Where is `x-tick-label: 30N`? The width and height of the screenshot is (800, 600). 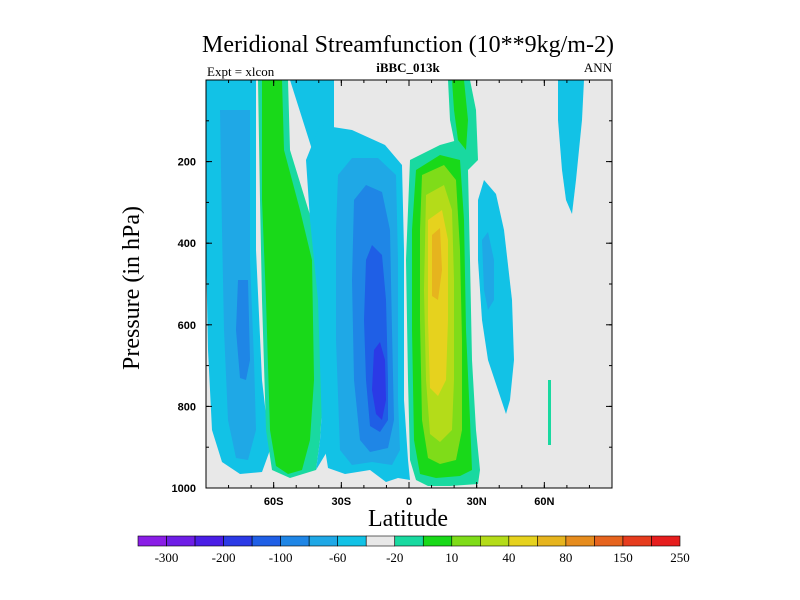
x-tick-label: 30N is located at coordinates (477, 502).